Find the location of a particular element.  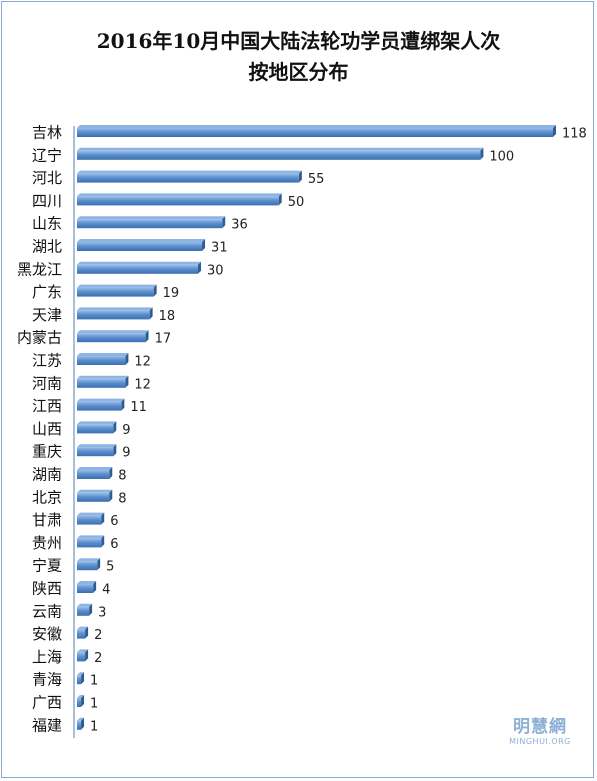

category-label-8: 天津 is located at coordinates (47, 315).